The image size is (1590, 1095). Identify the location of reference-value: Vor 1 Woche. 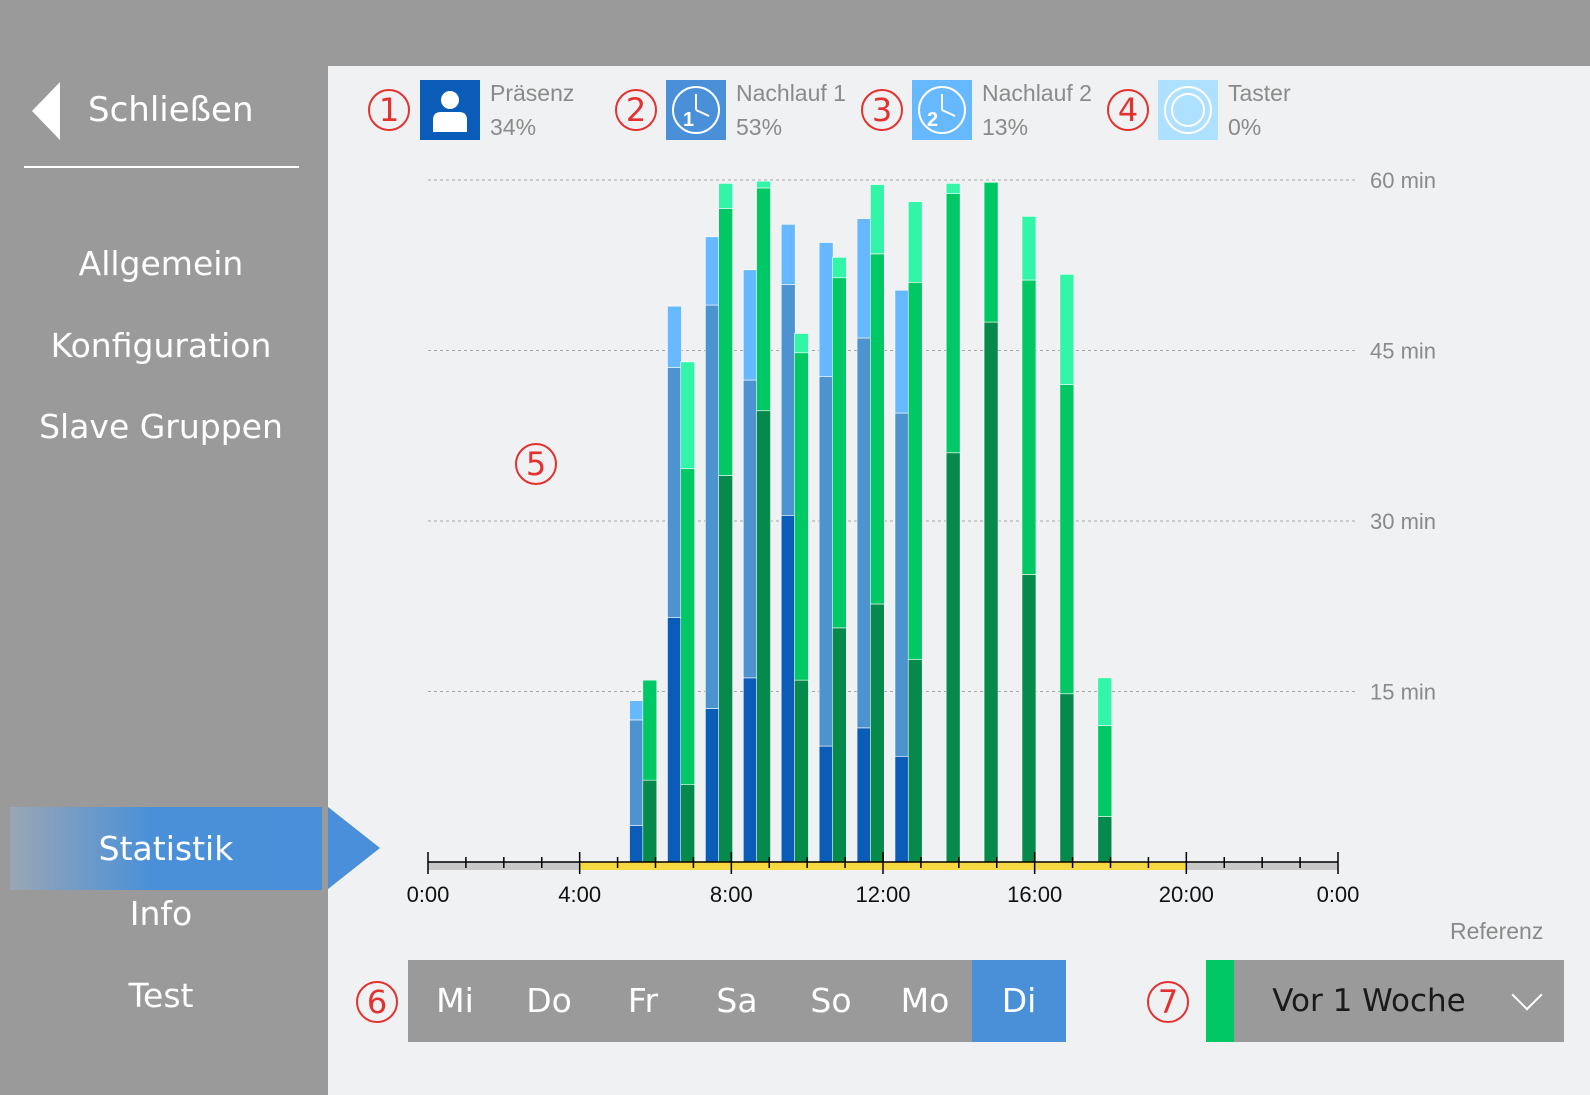
(1369, 1001).